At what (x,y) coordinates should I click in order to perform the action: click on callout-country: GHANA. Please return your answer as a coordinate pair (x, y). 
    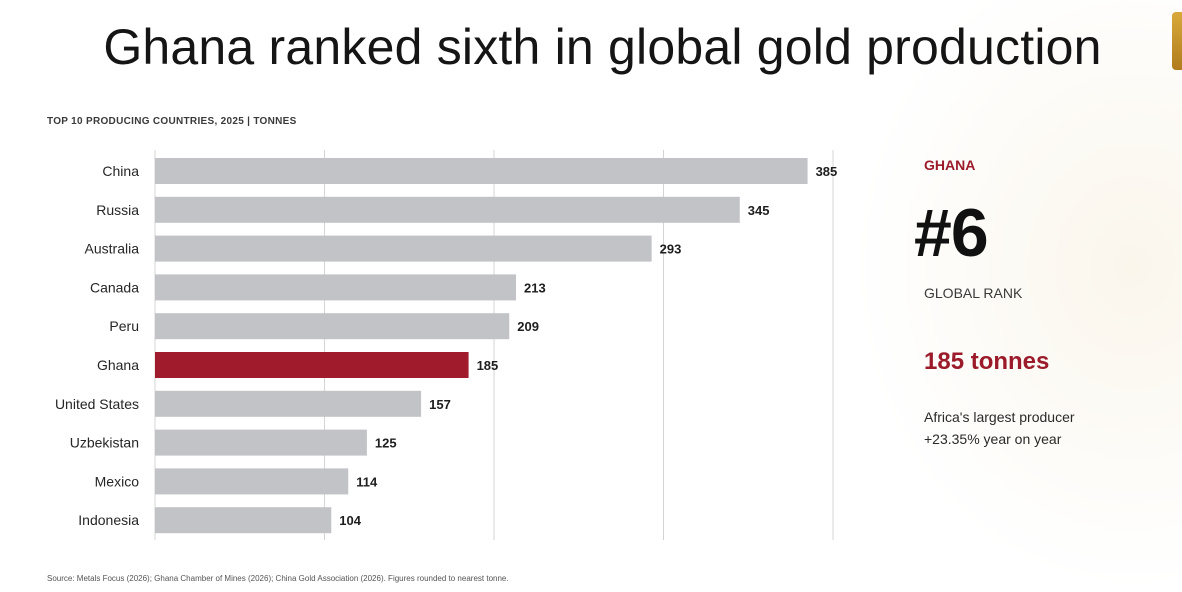
    Looking at the image, I should click on (950, 165).